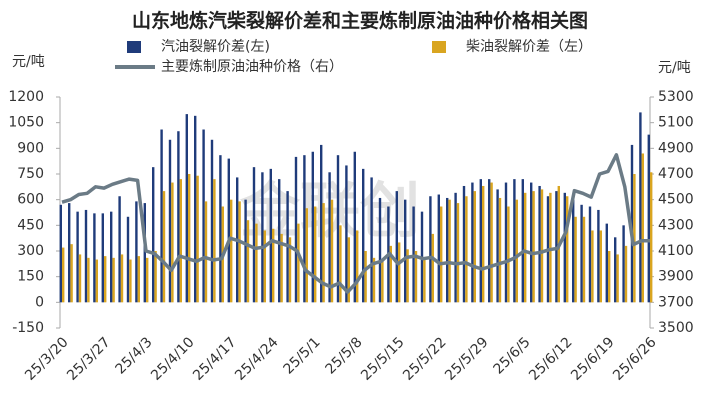  Describe the element at coordinates (30, 251) in the screenshot. I see `y-tick-label: 300` at that location.